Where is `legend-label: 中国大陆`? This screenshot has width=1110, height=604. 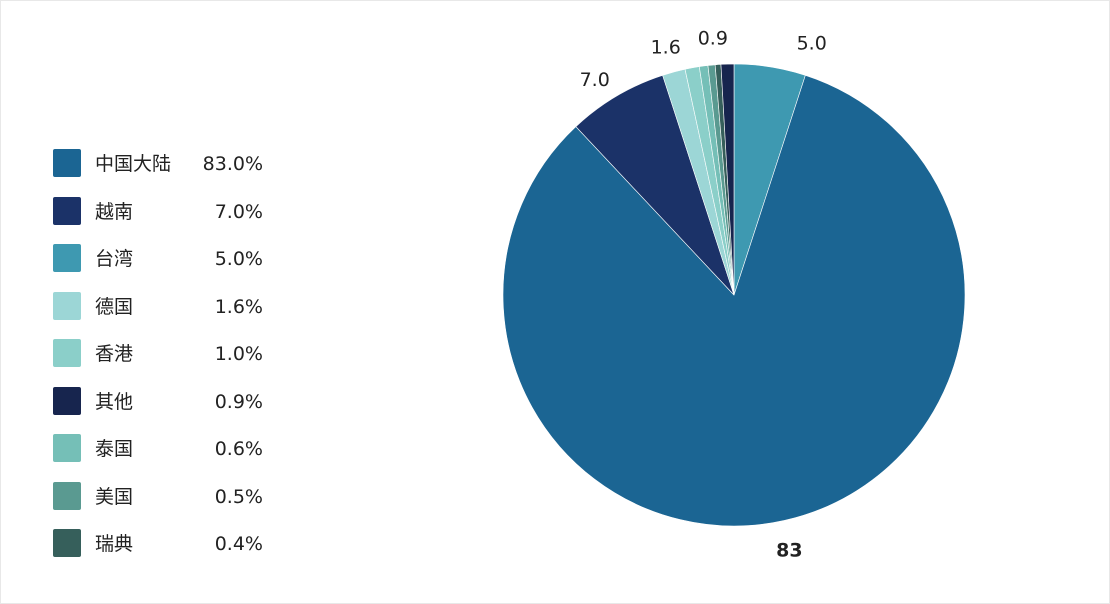 legend-label: 中国大陆 is located at coordinates (133, 164).